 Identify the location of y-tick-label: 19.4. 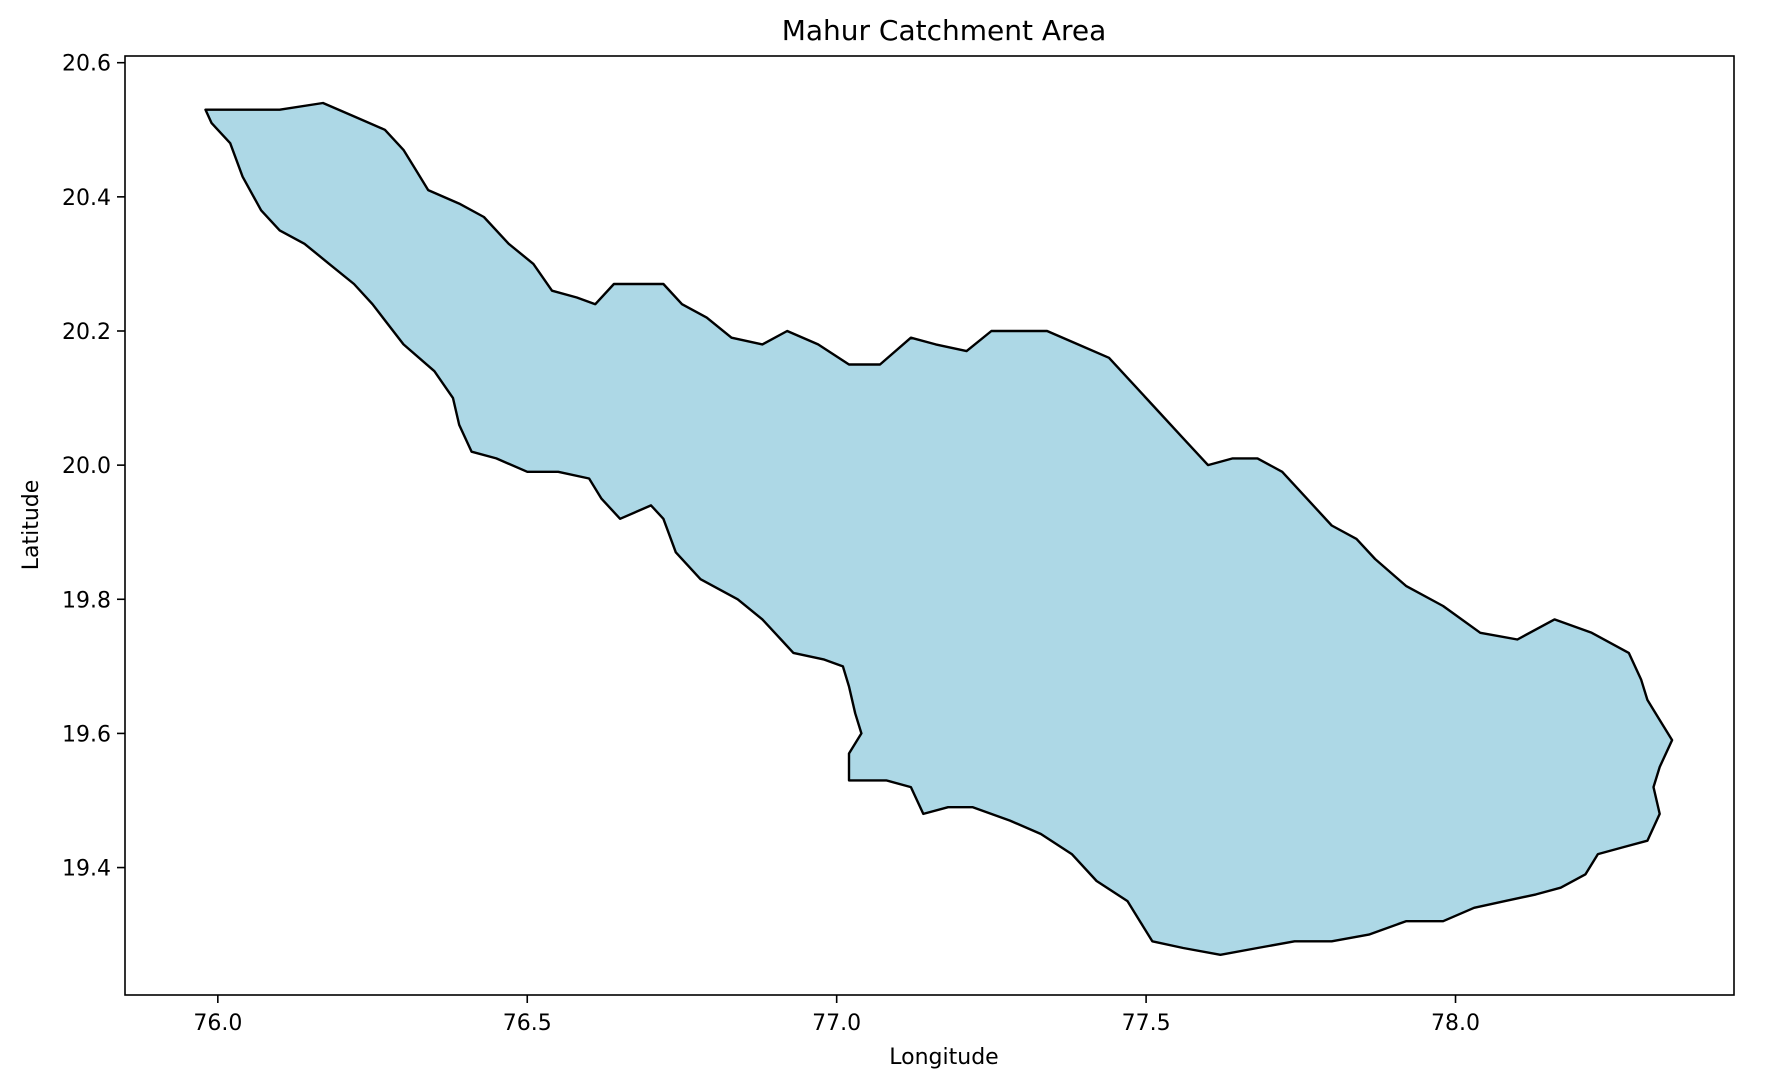
(86, 869).